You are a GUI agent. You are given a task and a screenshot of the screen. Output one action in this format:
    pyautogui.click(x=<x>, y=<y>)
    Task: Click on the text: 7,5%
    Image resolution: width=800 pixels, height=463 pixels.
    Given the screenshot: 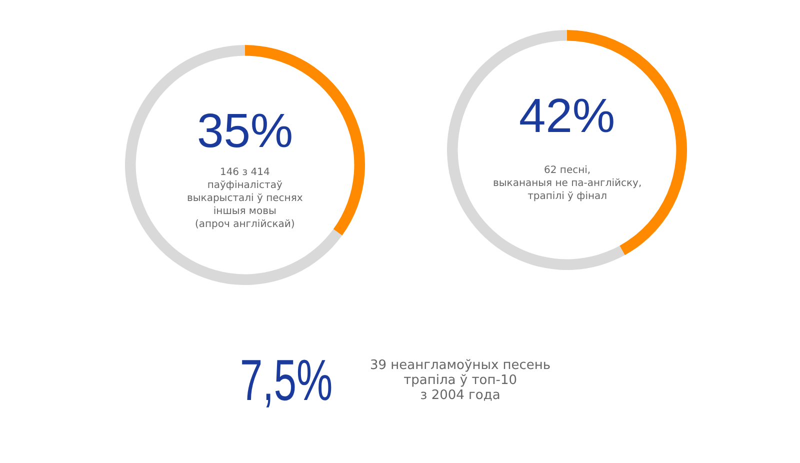 What is the action you would take?
    pyautogui.click(x=286, y=380)
    